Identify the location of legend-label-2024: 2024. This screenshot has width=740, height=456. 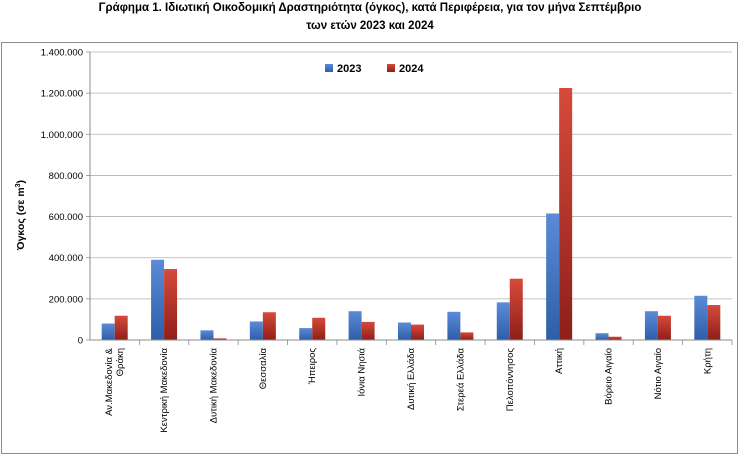
(411, 69).